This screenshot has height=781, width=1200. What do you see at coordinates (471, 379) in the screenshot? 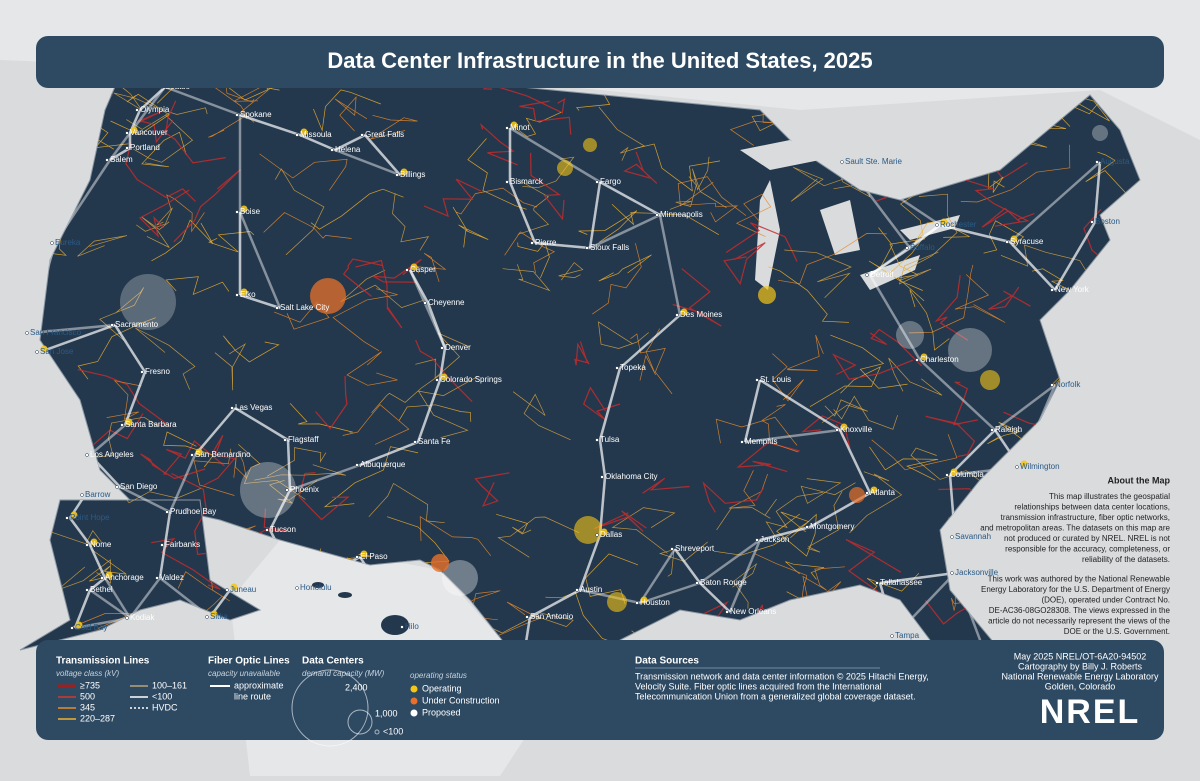
I see `city-label: Colorado Springs` at bounding box center [471, 379].